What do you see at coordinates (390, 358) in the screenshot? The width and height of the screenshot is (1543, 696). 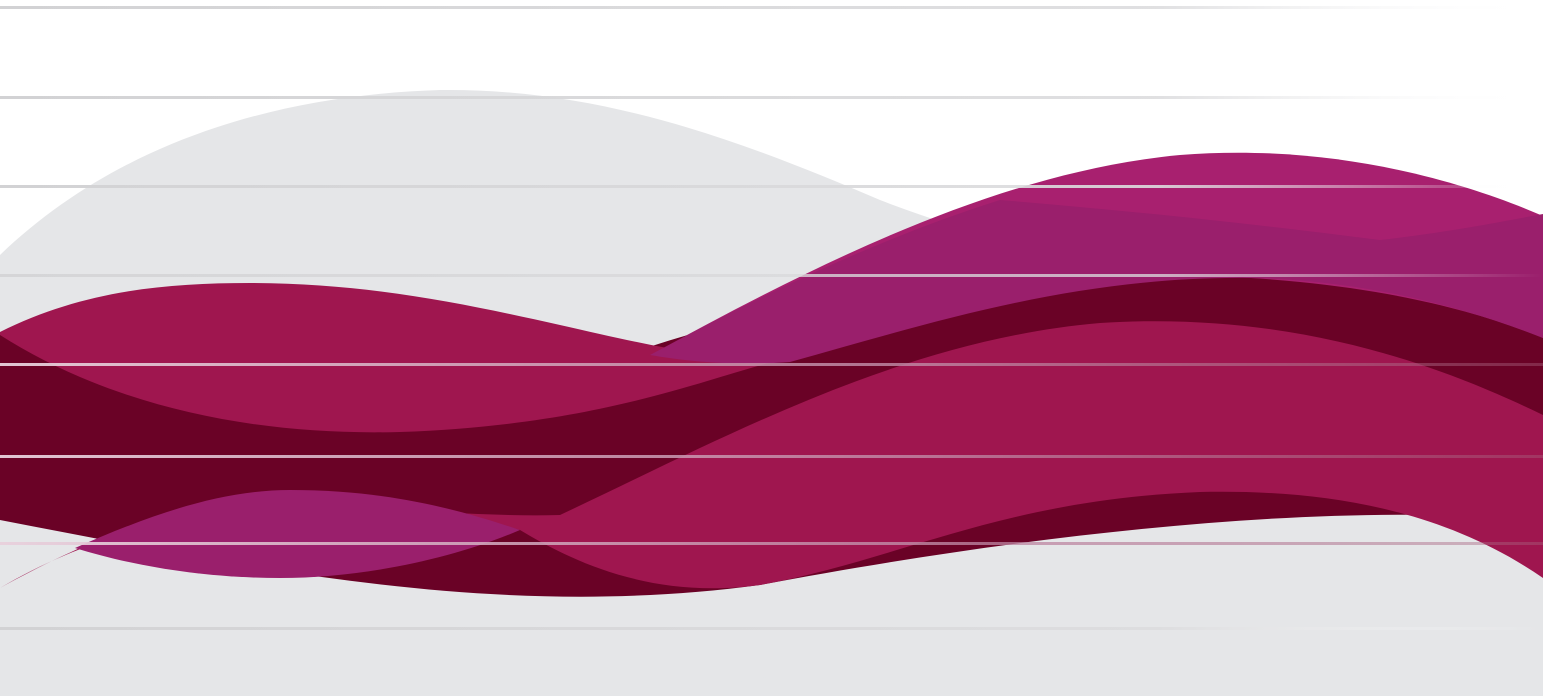 I see `crimson-wave-upper` at bounding box center [390, 358].